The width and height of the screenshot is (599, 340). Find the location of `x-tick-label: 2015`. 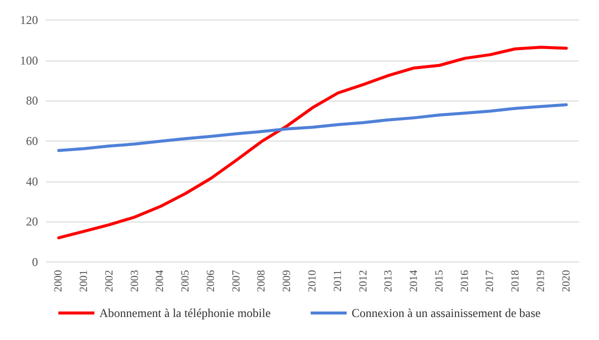

x-tick-label: 2015 is located at coordinates (439, 281).